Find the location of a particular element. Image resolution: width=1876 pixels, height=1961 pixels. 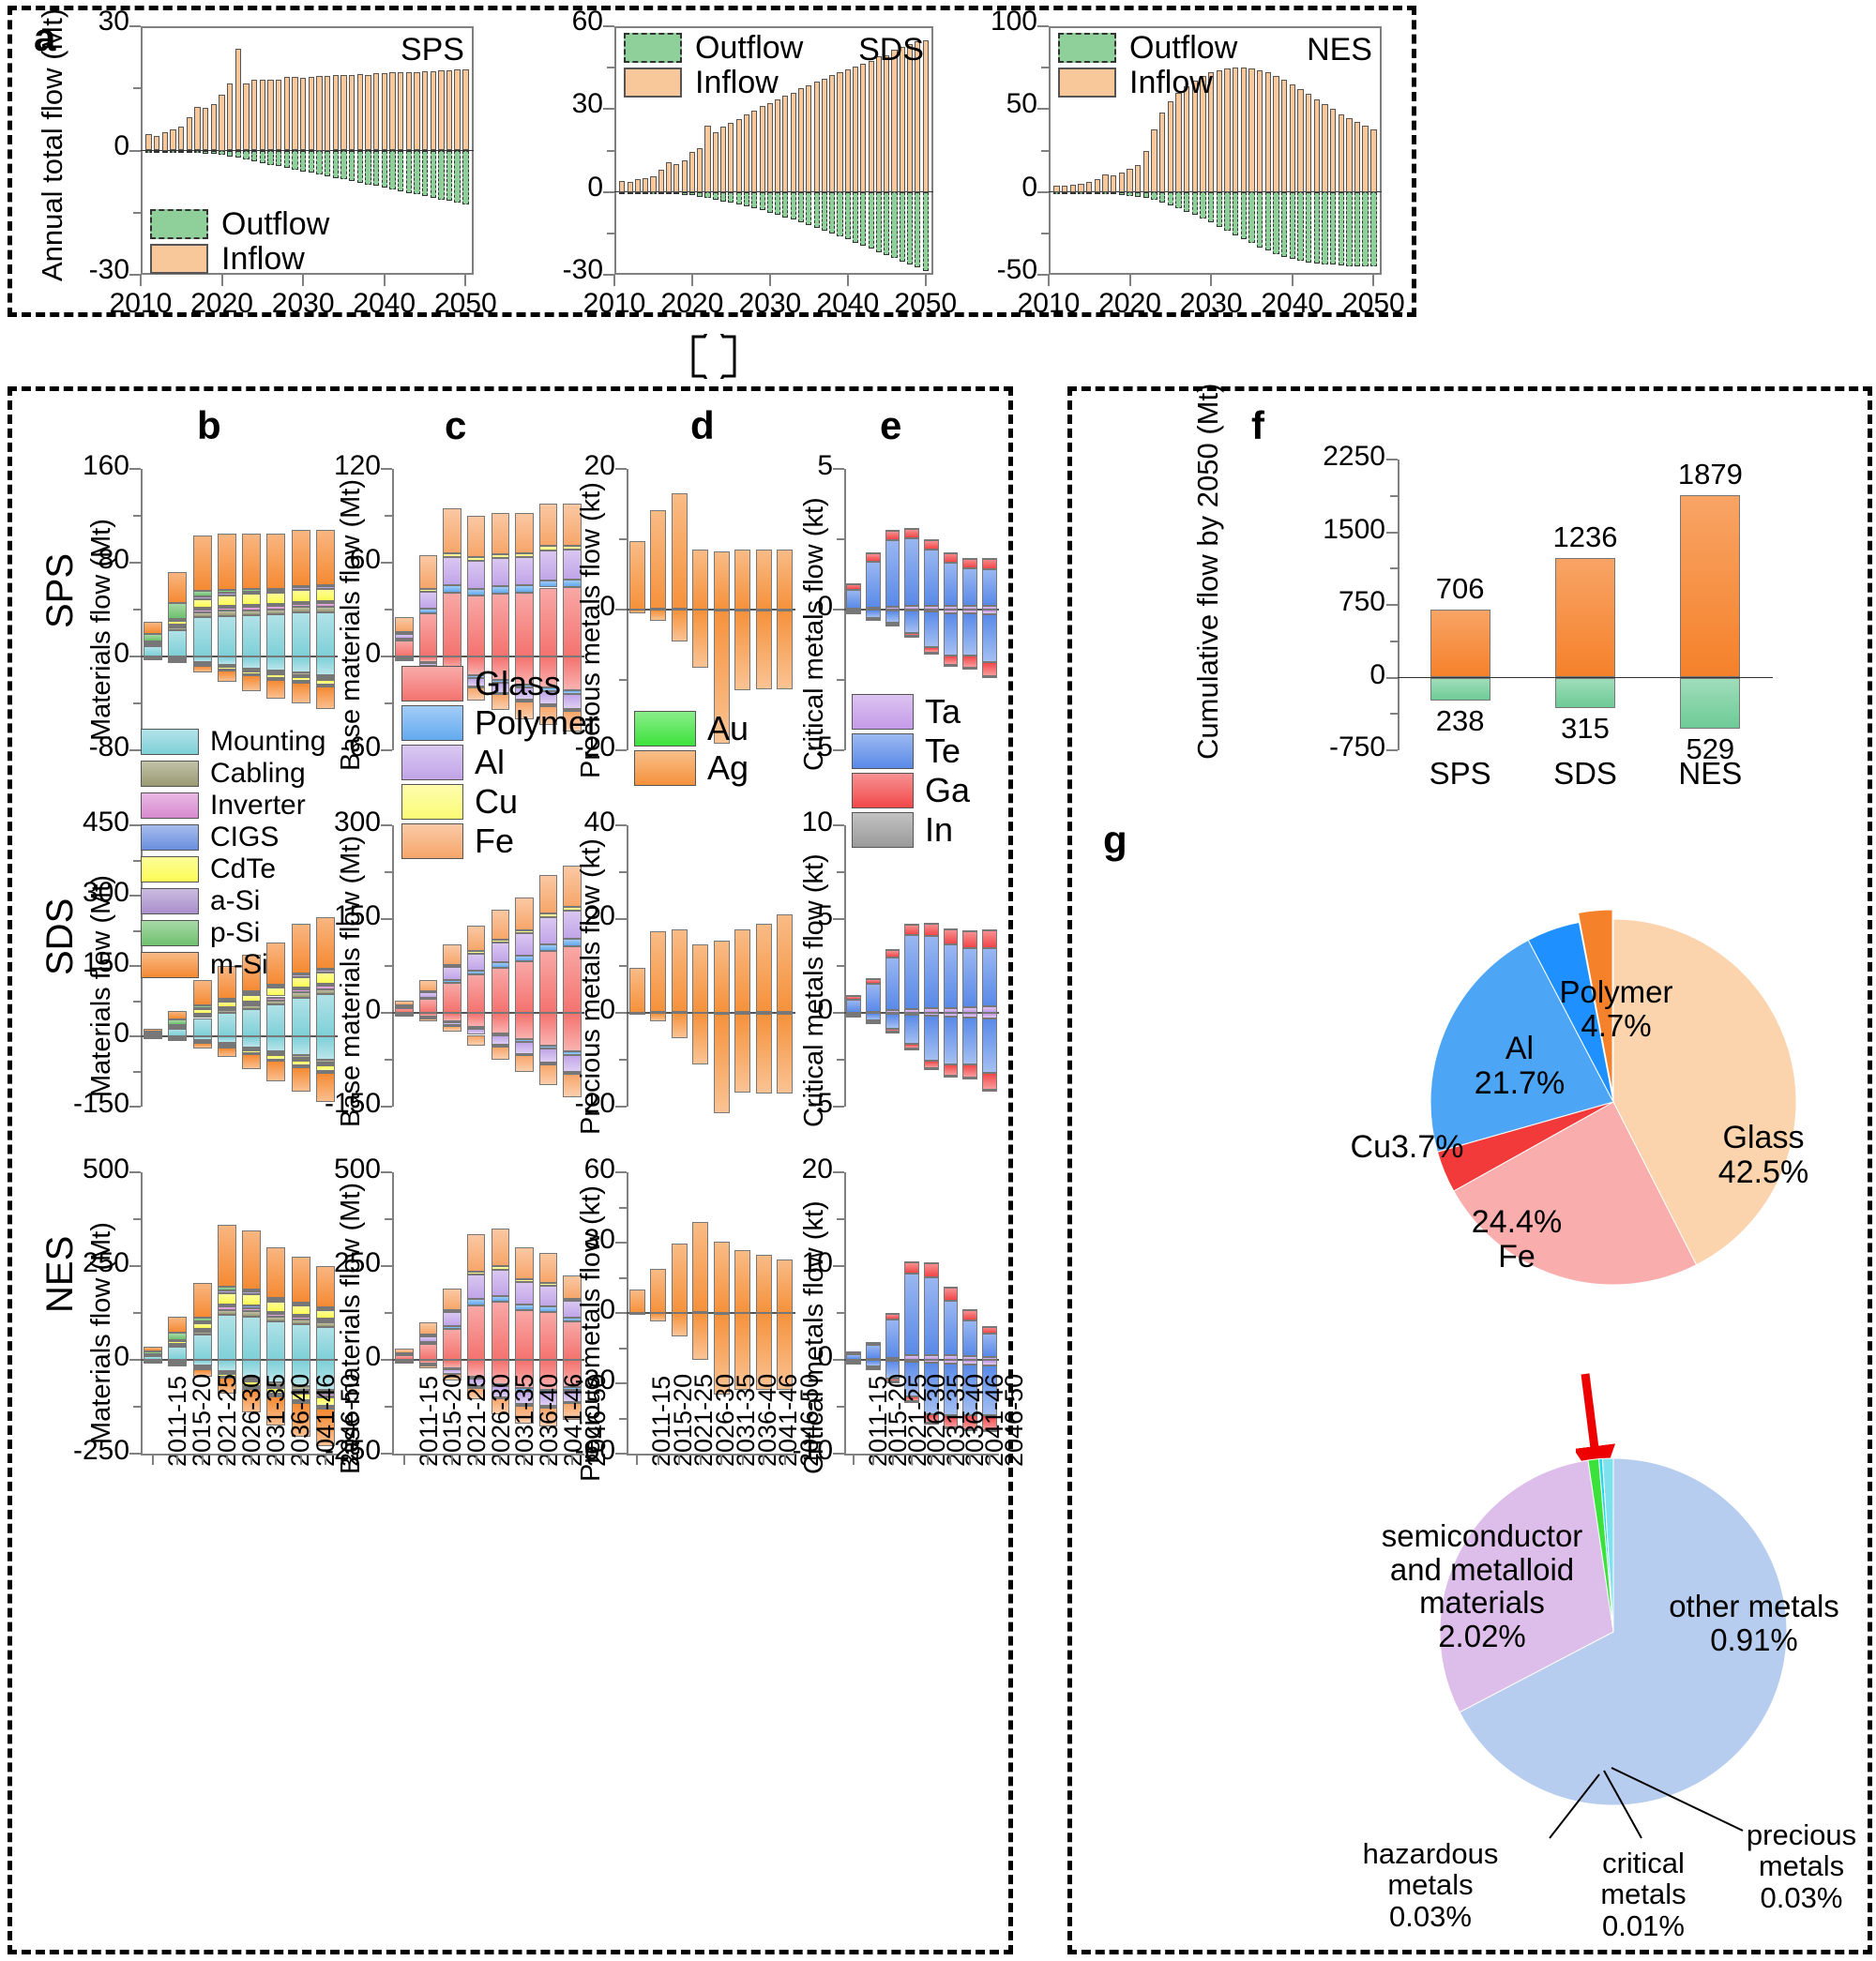

inflow-swatch is located at coordinates (1087, 83).